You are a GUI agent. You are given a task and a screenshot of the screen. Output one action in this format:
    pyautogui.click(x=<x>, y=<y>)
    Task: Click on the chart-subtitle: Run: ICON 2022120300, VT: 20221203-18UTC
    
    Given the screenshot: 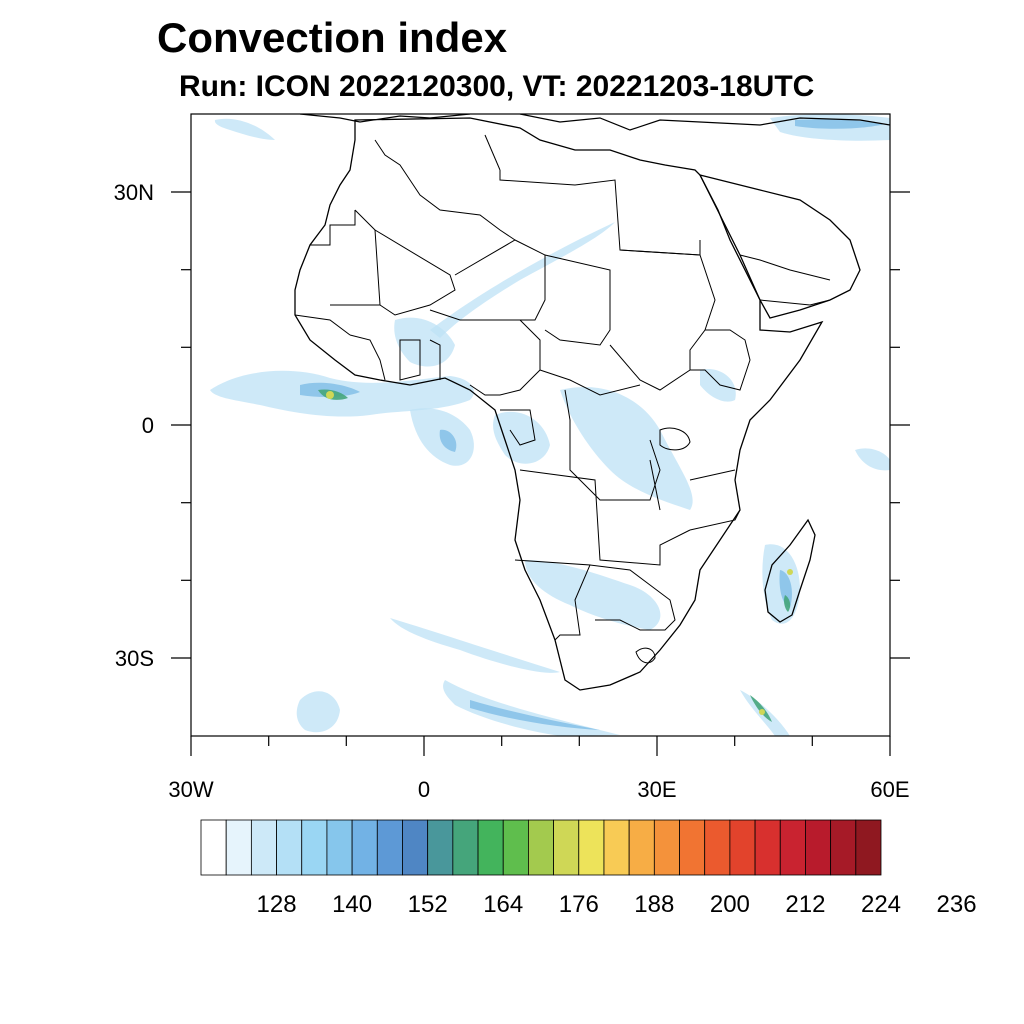 What is the action you would take?
    pyautogui.click(x=497, y=86)
    